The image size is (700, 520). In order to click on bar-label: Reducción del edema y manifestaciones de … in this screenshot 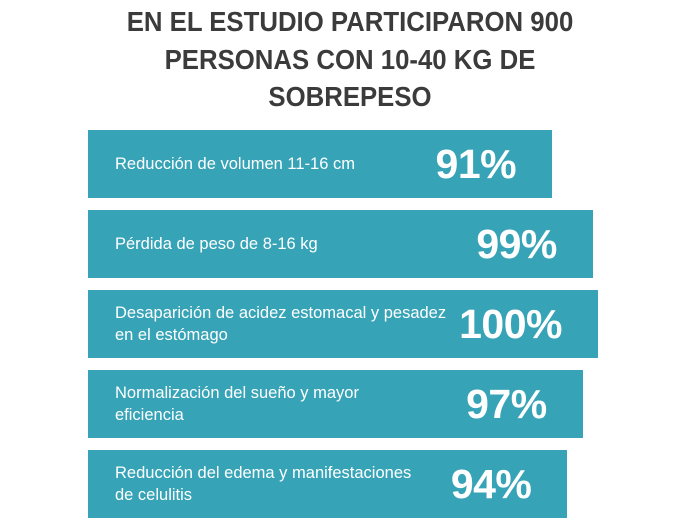, I will do `click(249, 484)`.